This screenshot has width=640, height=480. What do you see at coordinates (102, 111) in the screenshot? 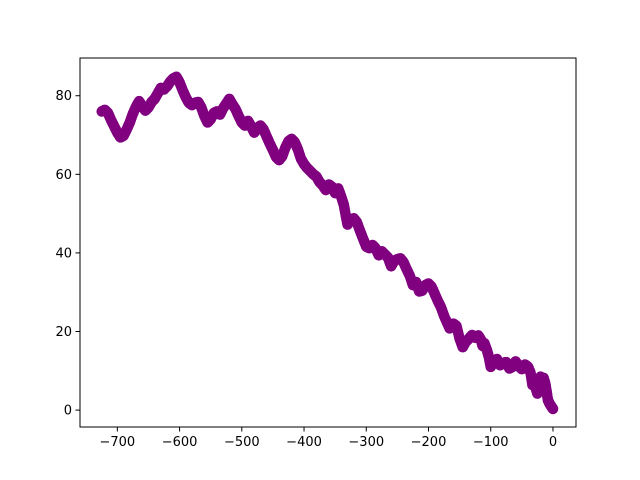
I see `data-point` at bounding box center [102, 111].